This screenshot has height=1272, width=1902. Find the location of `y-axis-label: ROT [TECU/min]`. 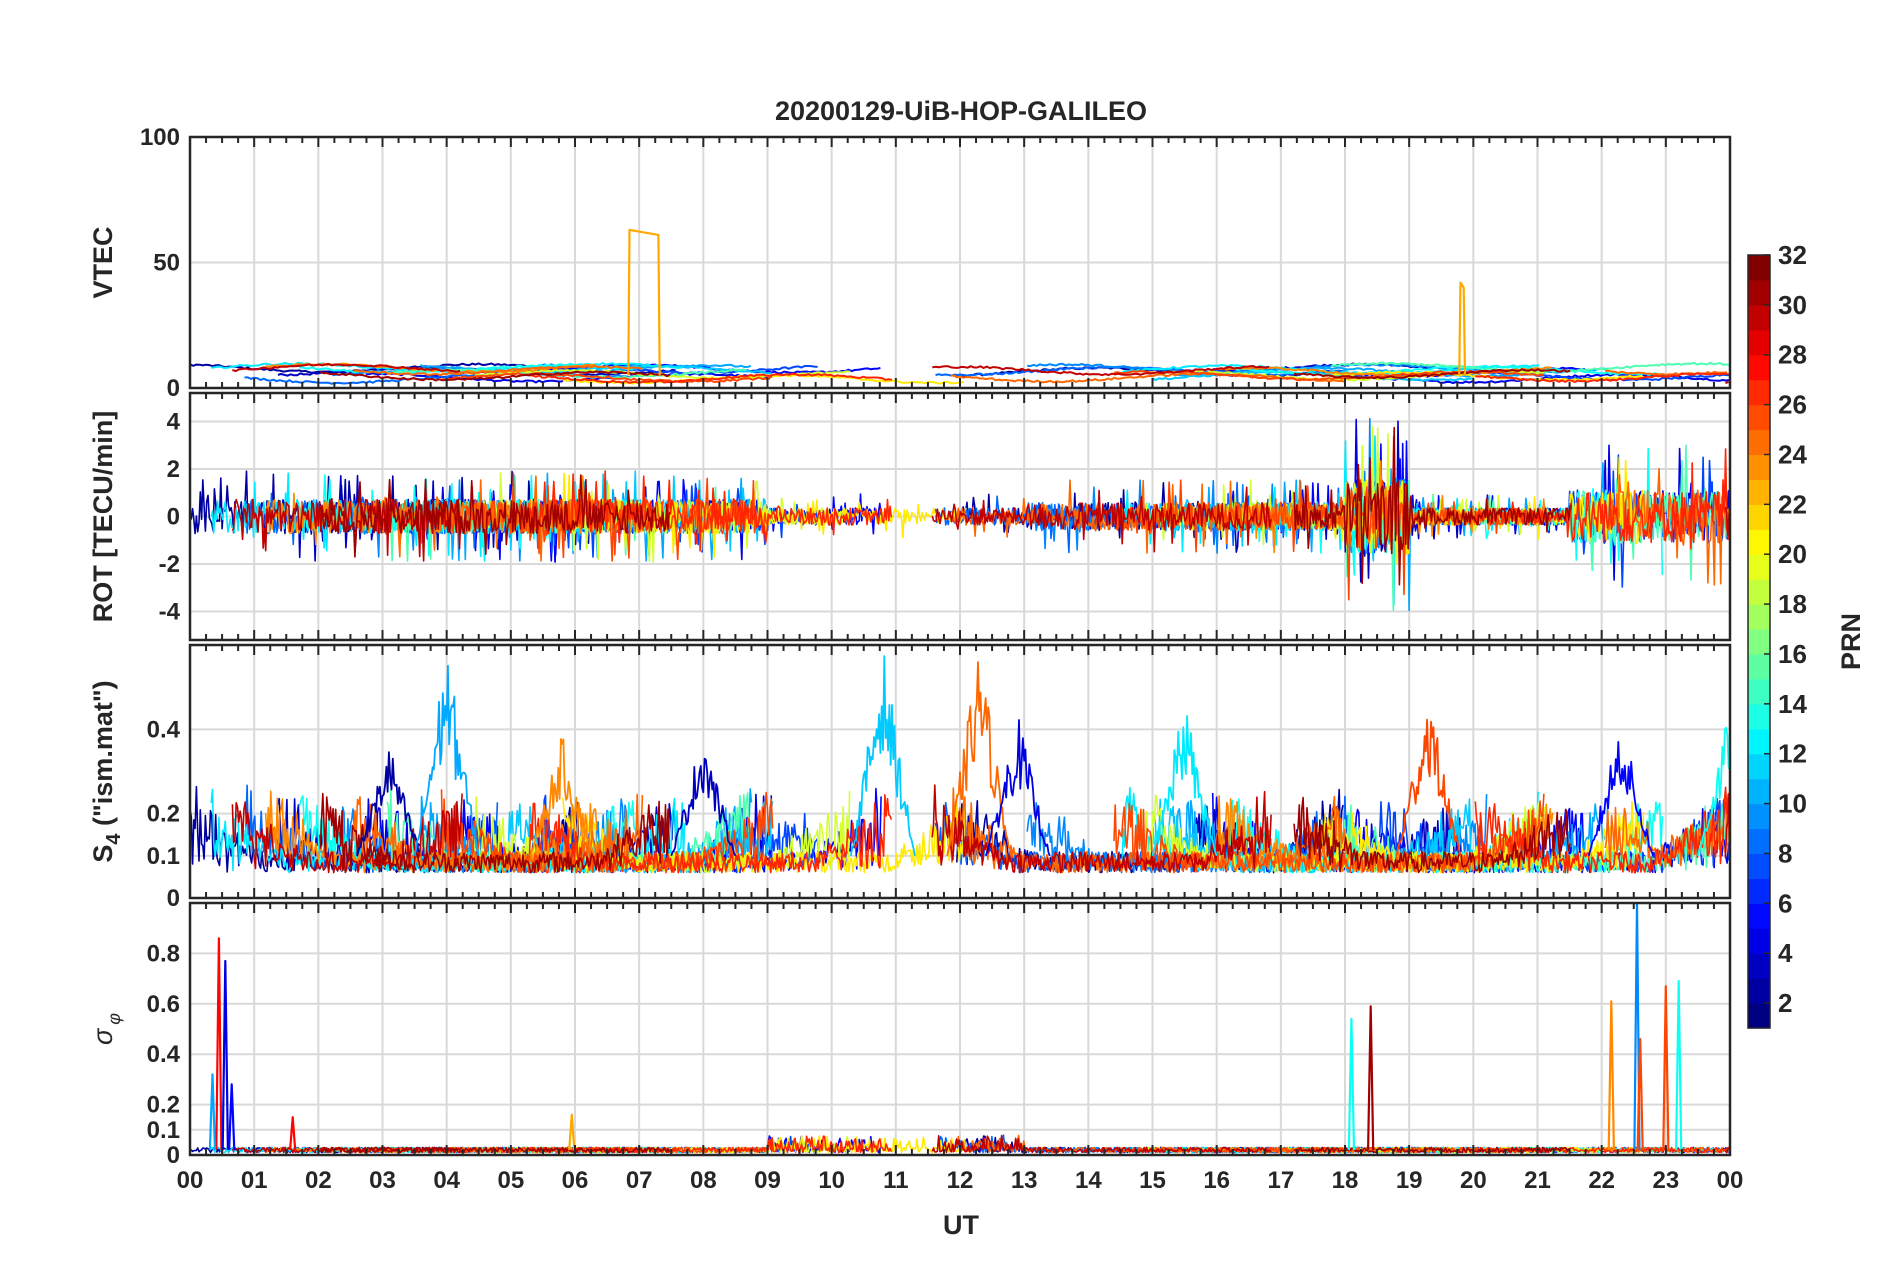

y-axis-label: ROT [TECU/min] is located at coordinates (103, 516).